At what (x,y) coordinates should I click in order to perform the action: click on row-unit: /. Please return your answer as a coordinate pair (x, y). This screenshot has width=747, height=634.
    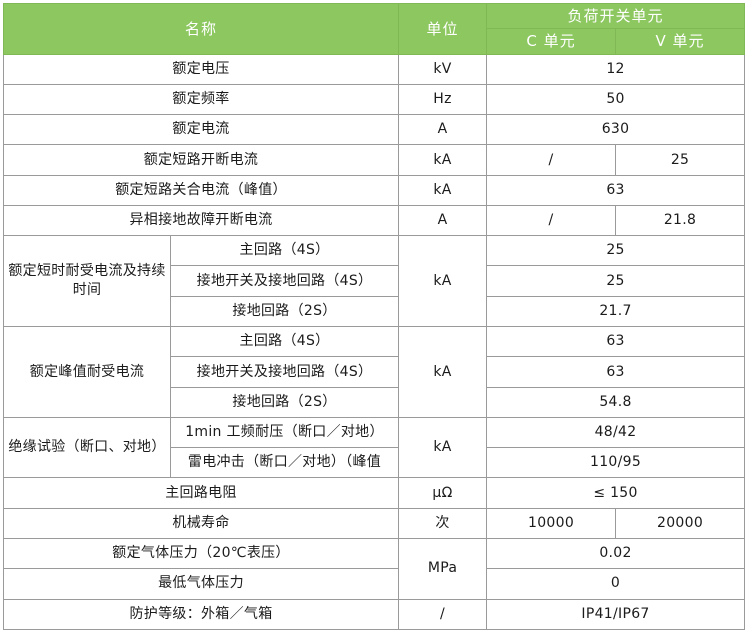
    Looking at the image, I should click on (443, 614).